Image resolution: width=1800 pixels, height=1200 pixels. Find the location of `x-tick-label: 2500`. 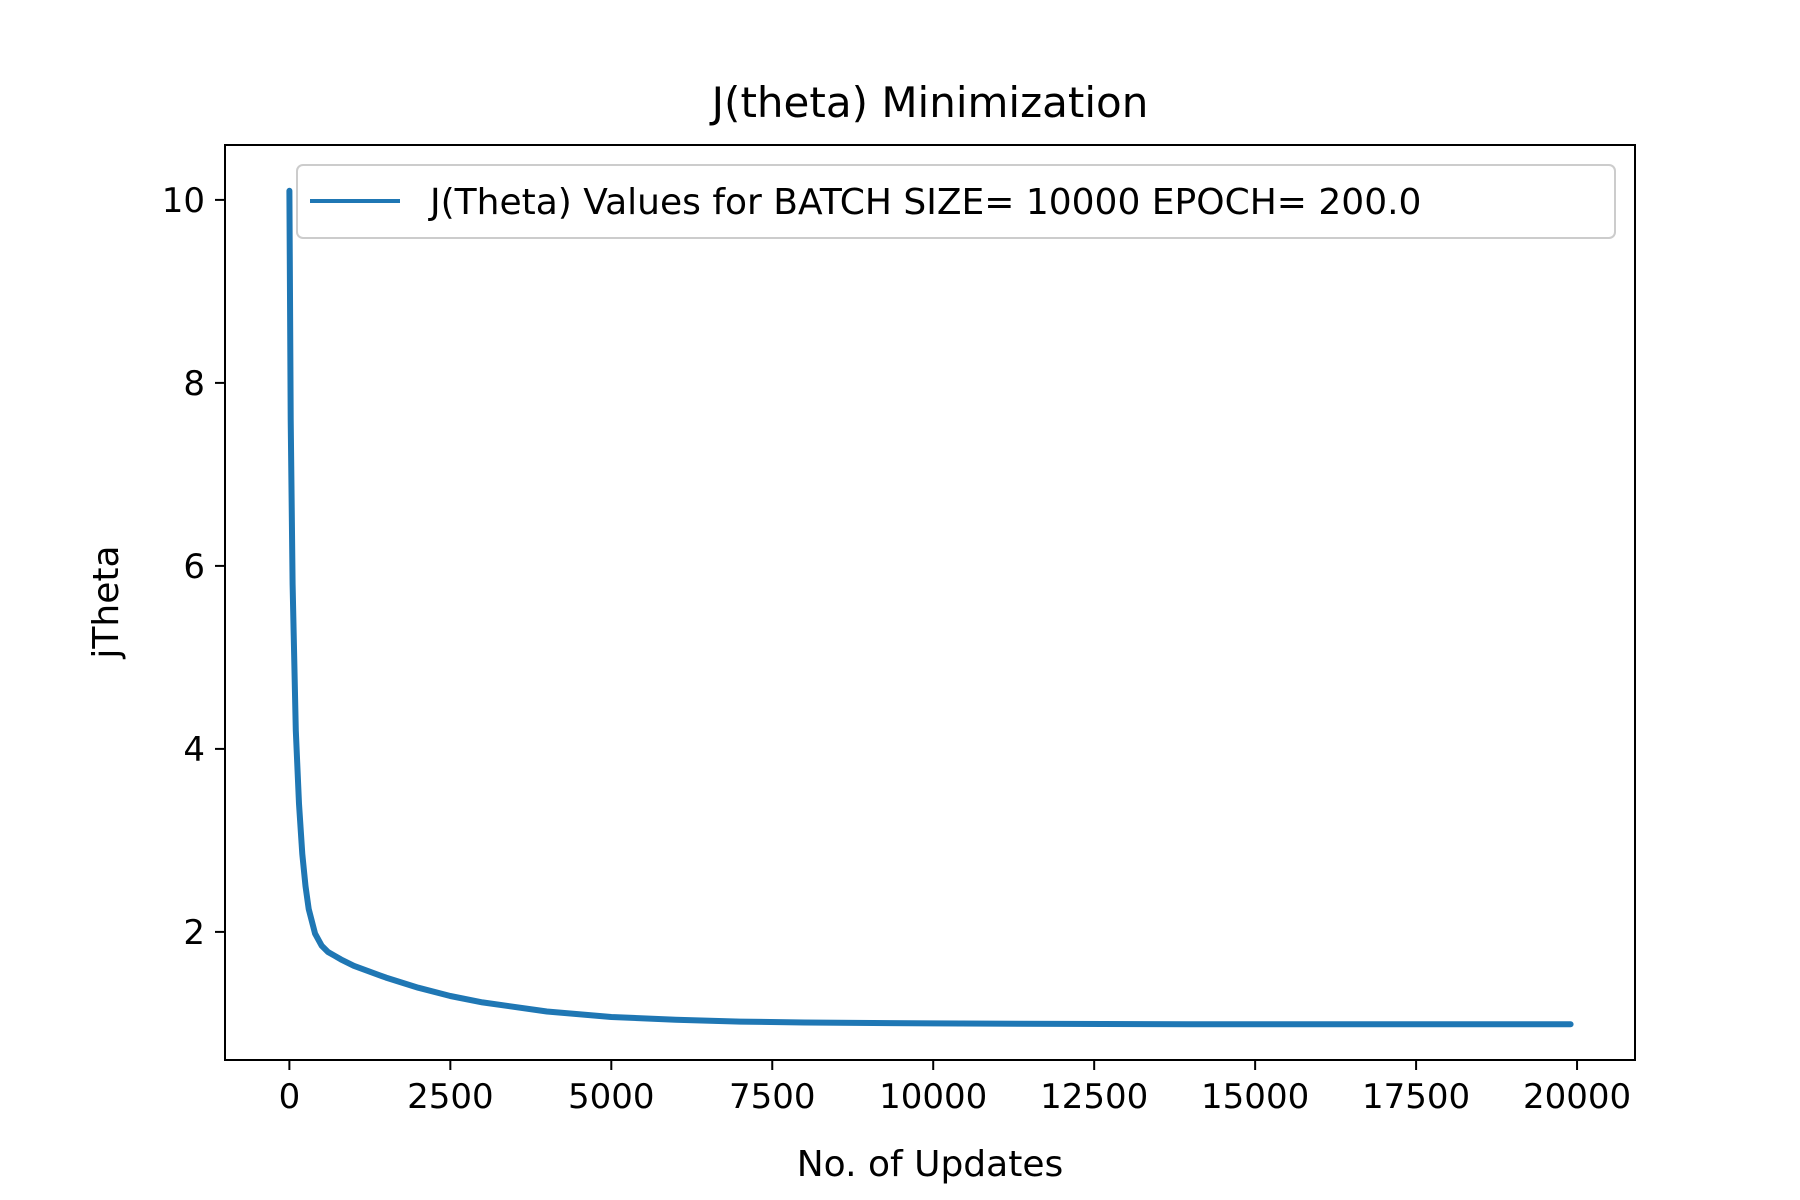

x-tick-label: 2500 is located at coordinates (450, 1097).